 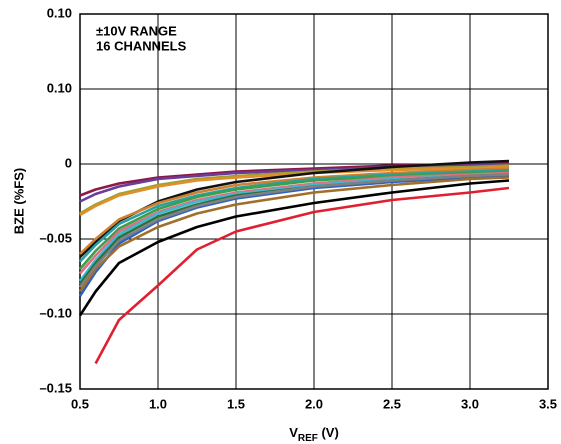 What do you see at coordinates (55, 237) in the screenshot?
I see `y-tick-label: –0.05` at bounding box center [55, 237].